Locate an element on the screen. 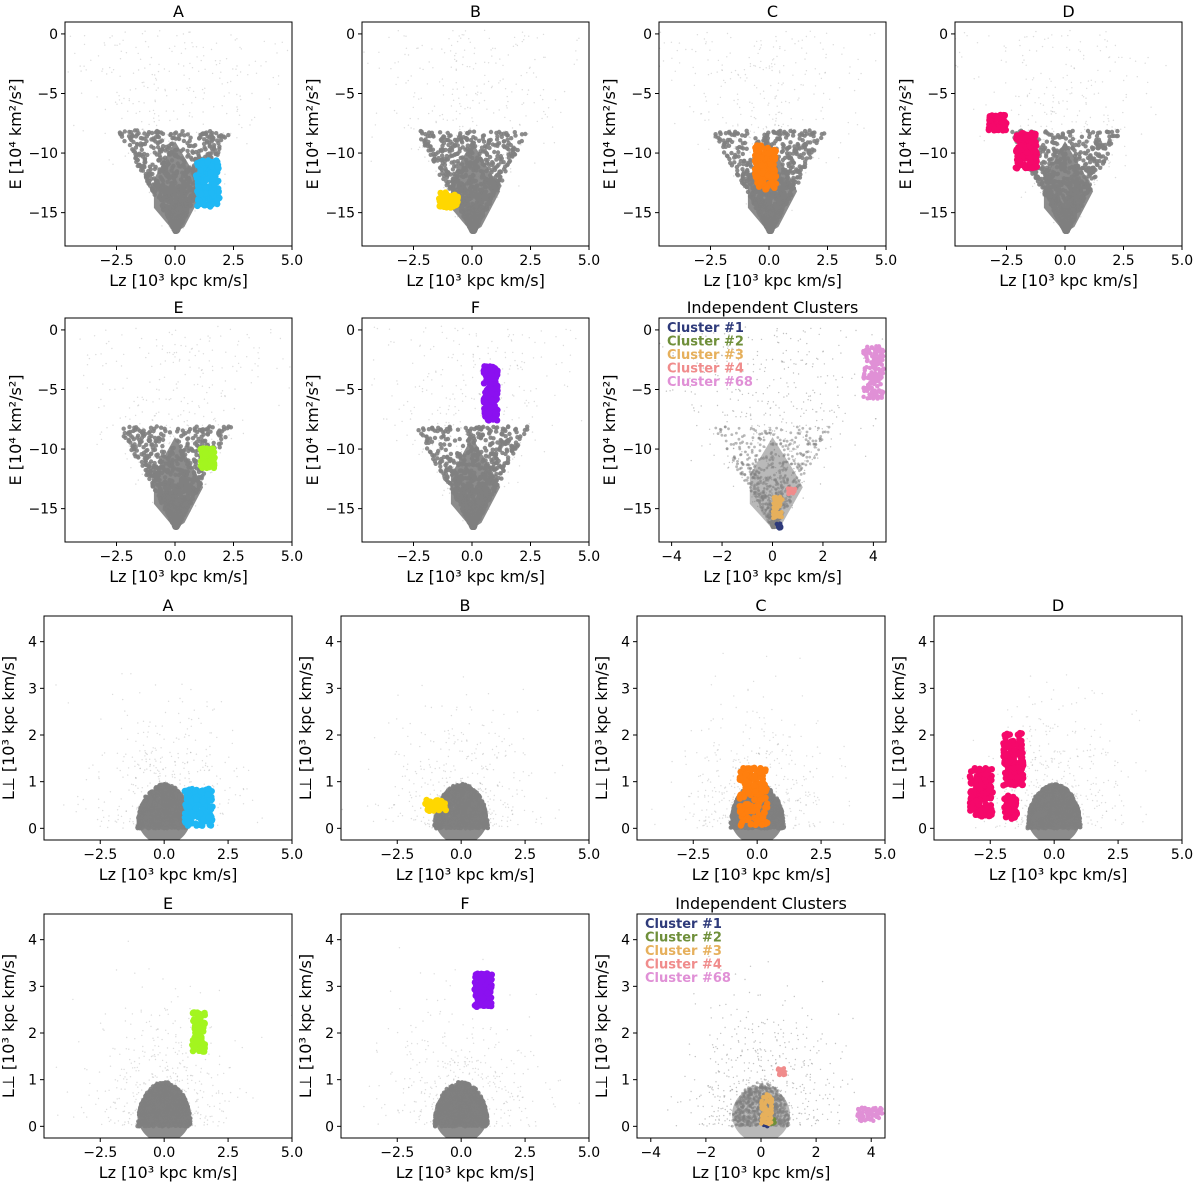 This screenshot has width=1200, height=1189. y-tick-label: −5 is located at coordinates (344, 94).